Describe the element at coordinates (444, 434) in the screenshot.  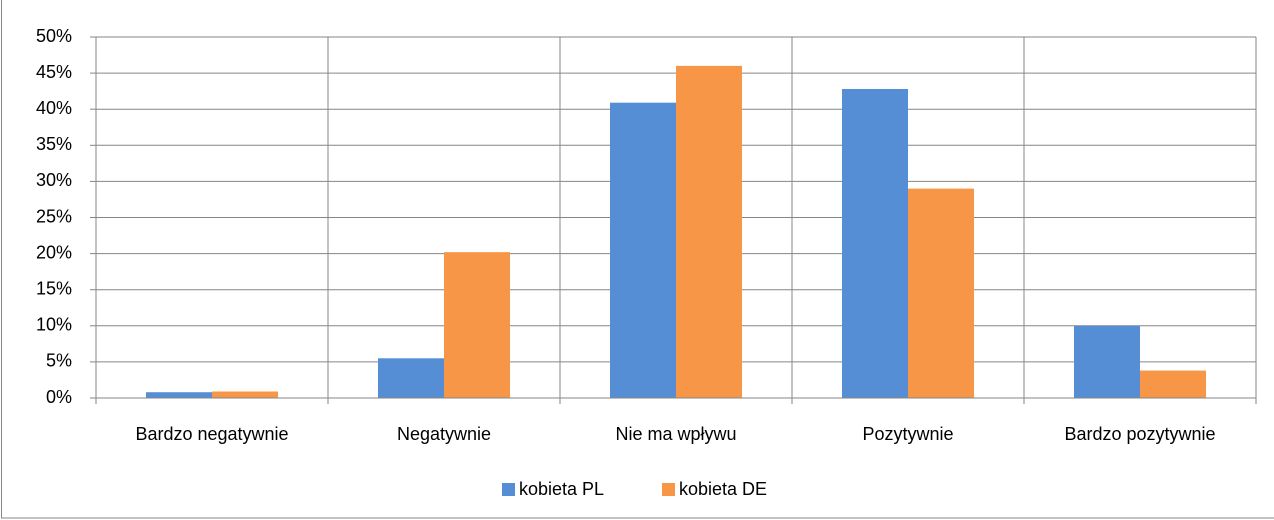
I see `x-tick-label: Negatywnie` at that location.